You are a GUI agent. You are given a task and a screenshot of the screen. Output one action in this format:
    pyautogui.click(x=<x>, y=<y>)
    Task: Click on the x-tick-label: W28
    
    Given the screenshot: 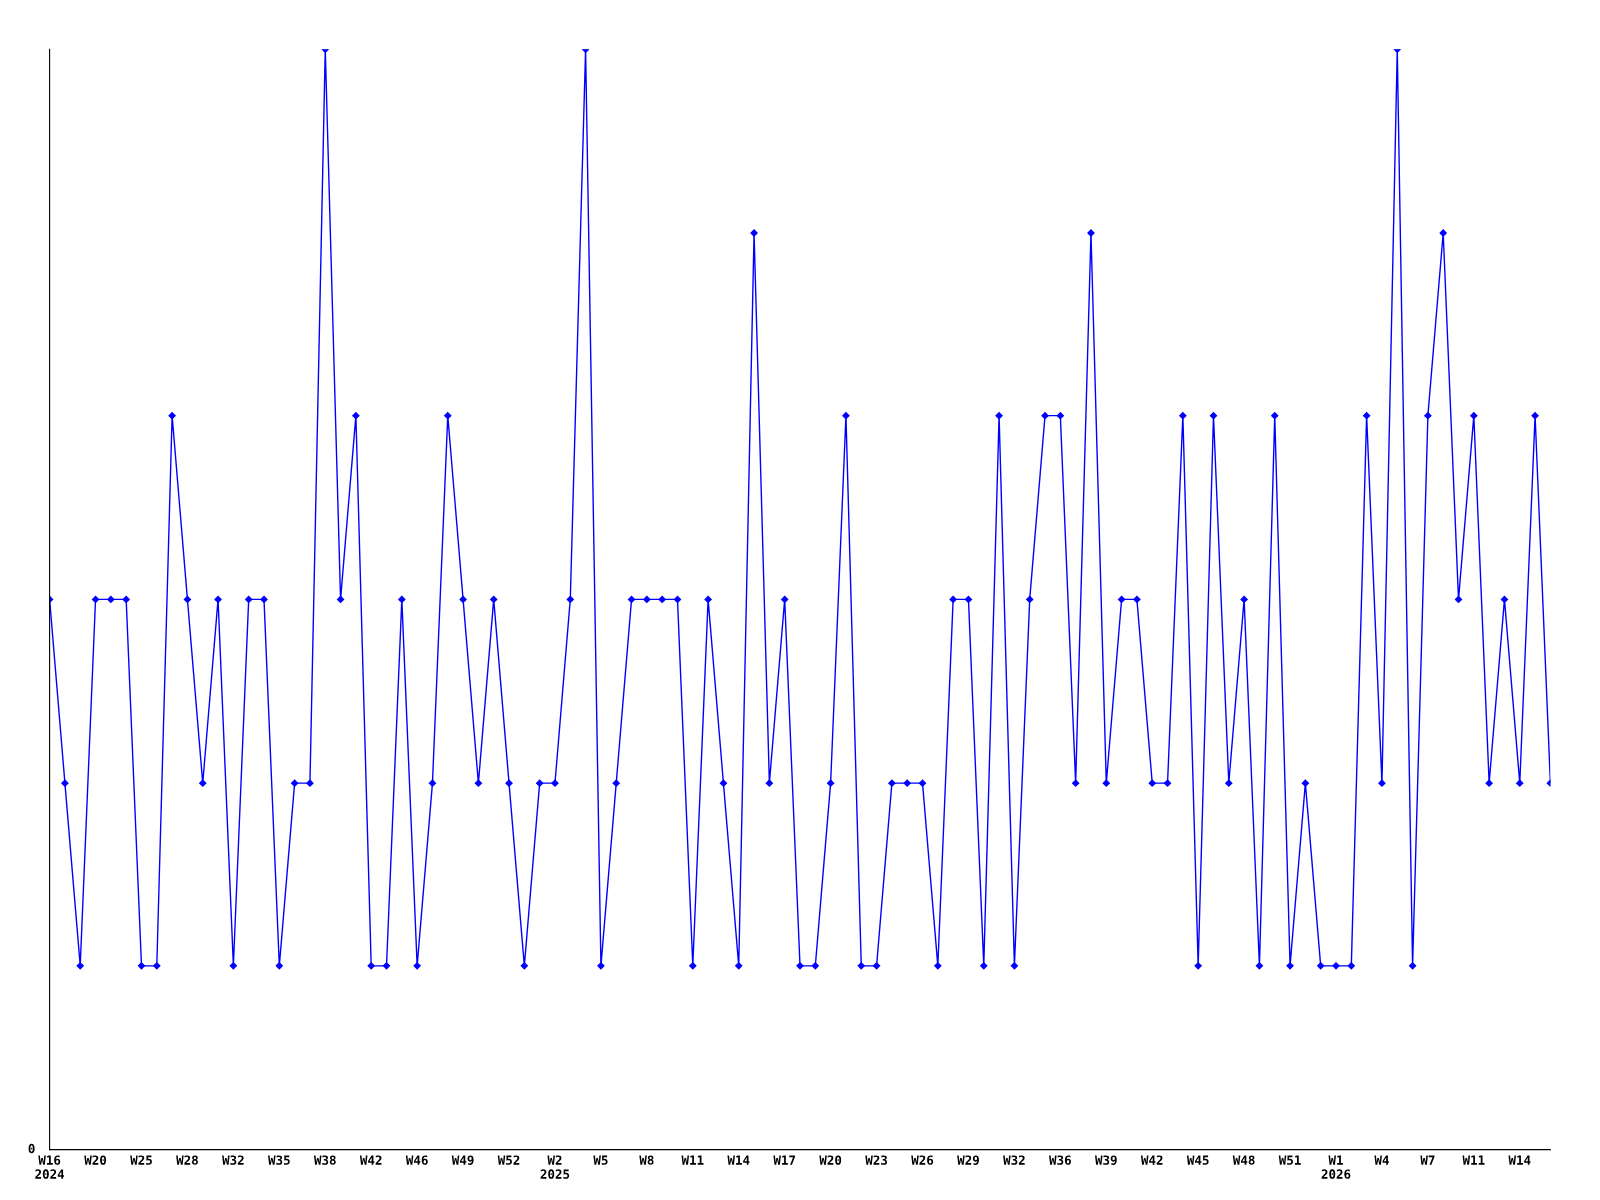 What is the action you would take?
    pyautogui.click(x=187, y=1160)
    